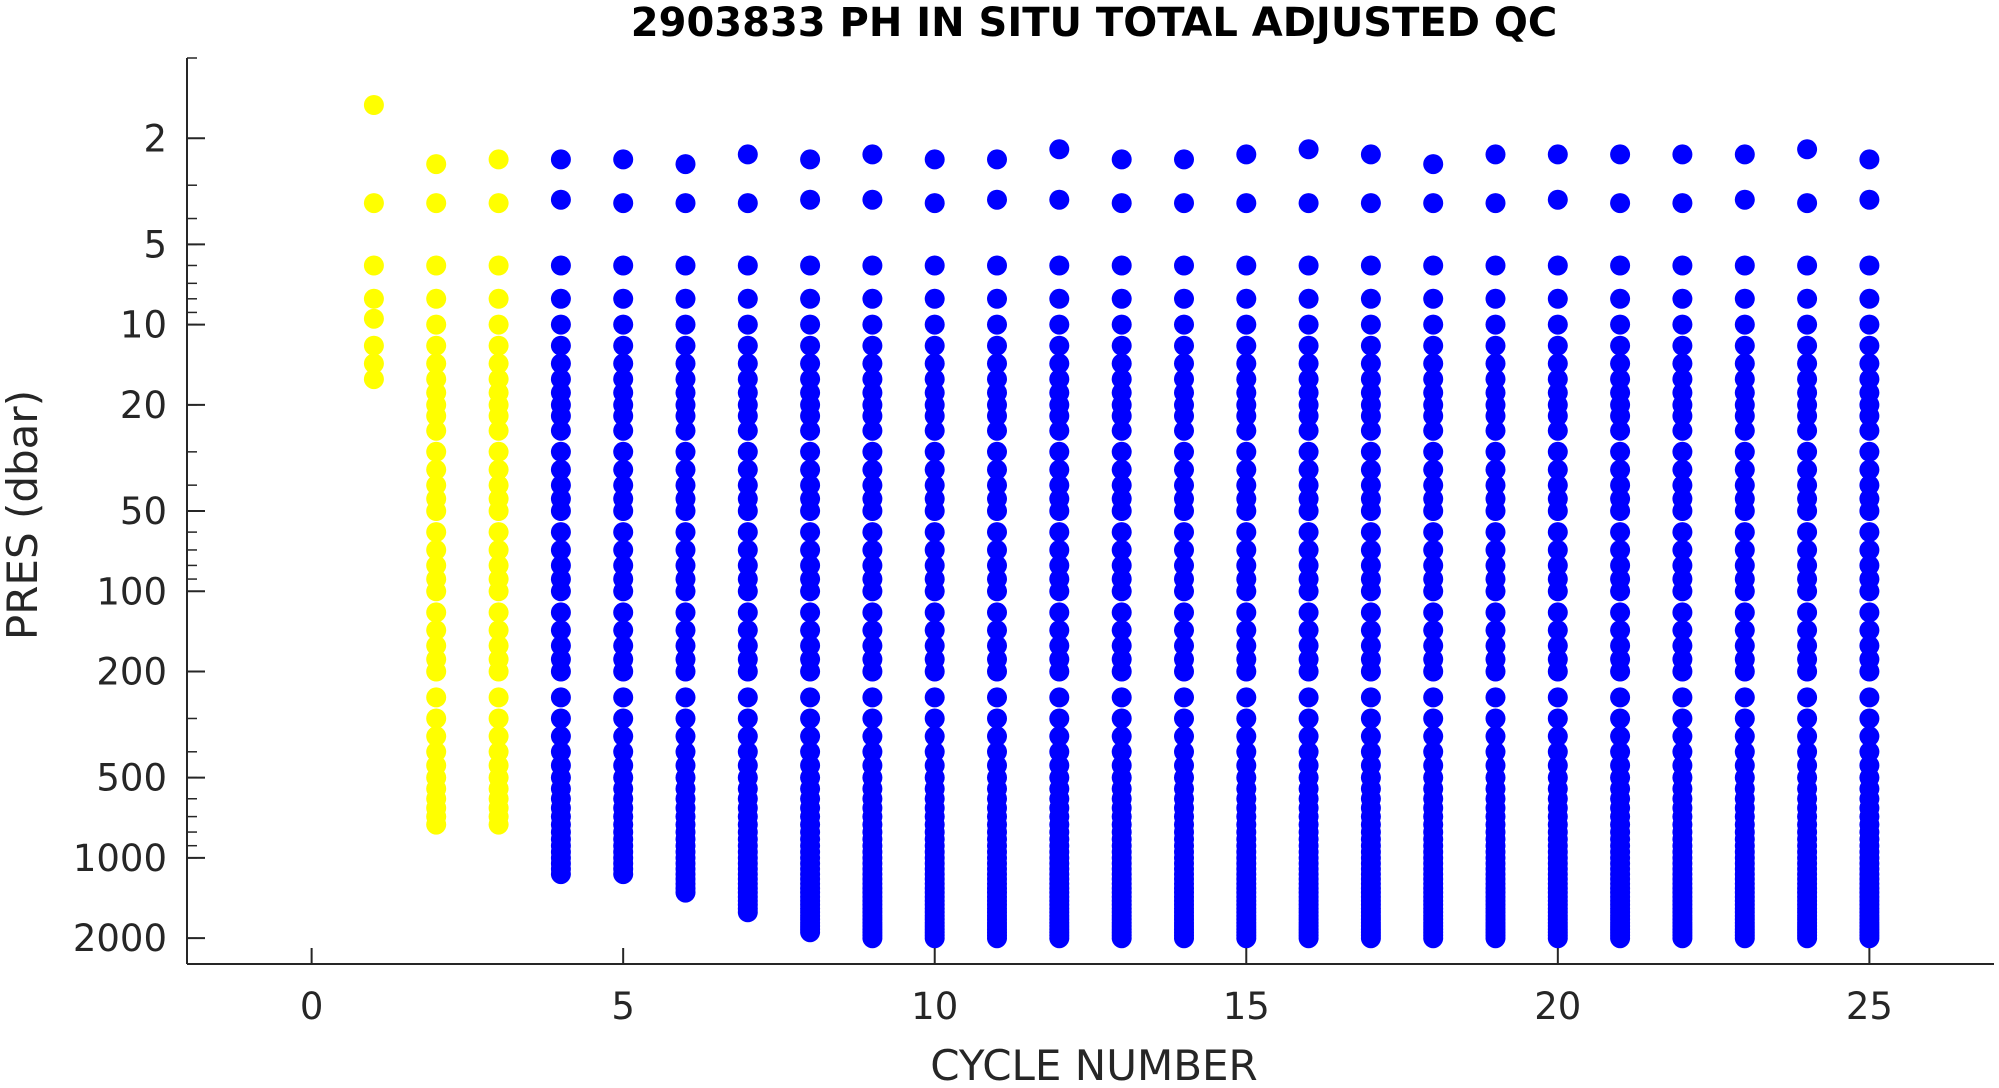 This screenshot has height=1088, width=1999. What do you see at coordinates (120, 938) in the screenshot?
I see `y-tick-label: 2000` at bounding box center [120, 938].